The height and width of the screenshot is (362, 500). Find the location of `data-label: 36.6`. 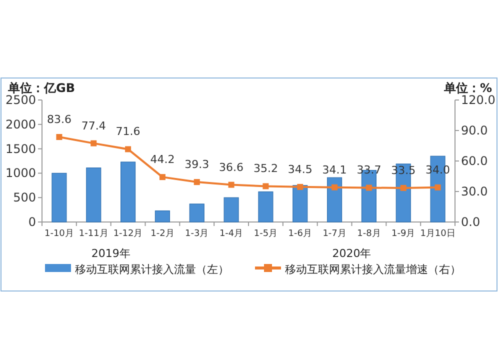

data-label: 36.6 is located at coordinates (231, 167).